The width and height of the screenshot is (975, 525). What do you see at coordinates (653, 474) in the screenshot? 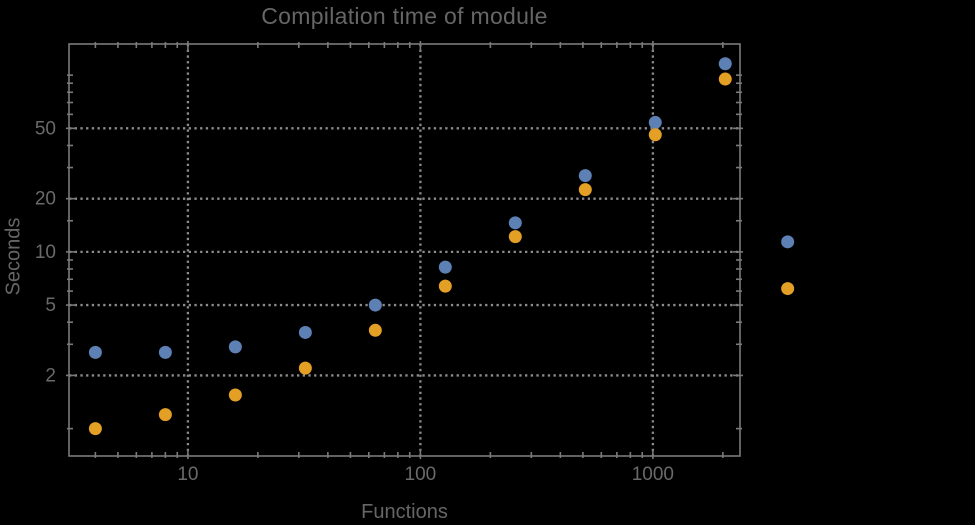
I see `x-tick-label: 1000` at bounding box center [653, 474].